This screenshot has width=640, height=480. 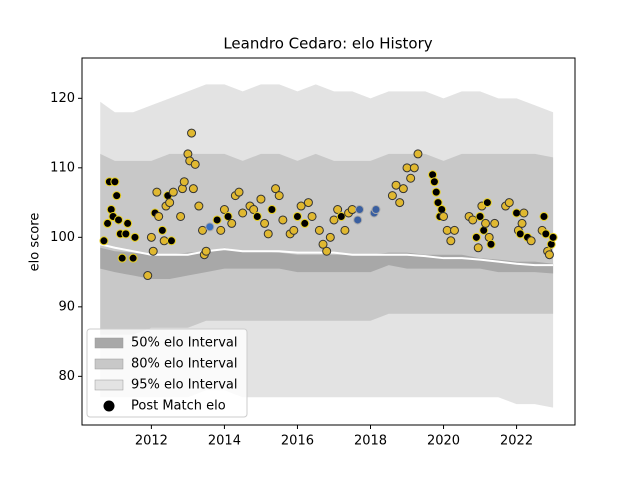 I want to click on legend-label: 80% elo Interval, so click(x=184, y=364).